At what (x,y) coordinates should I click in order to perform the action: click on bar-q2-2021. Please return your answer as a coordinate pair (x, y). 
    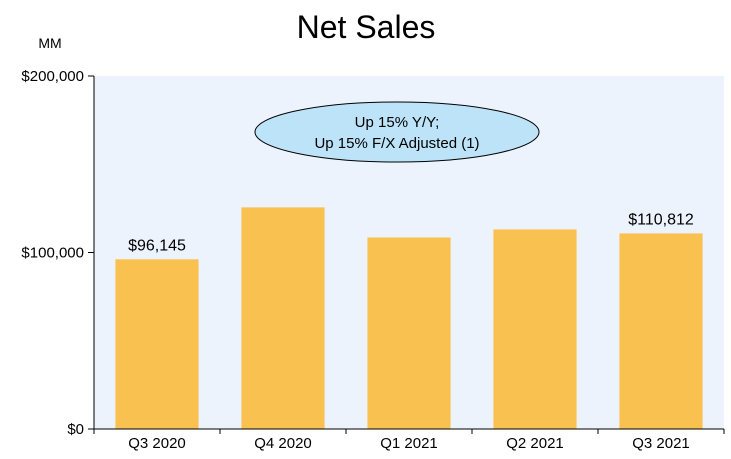
    Looking at the image, I should click on (535, 329).